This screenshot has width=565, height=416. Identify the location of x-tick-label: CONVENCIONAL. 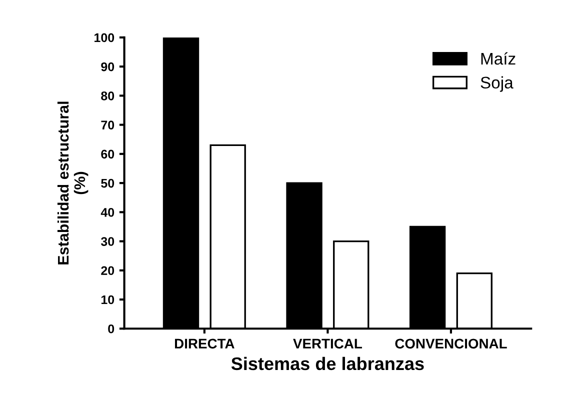
(451, 343).